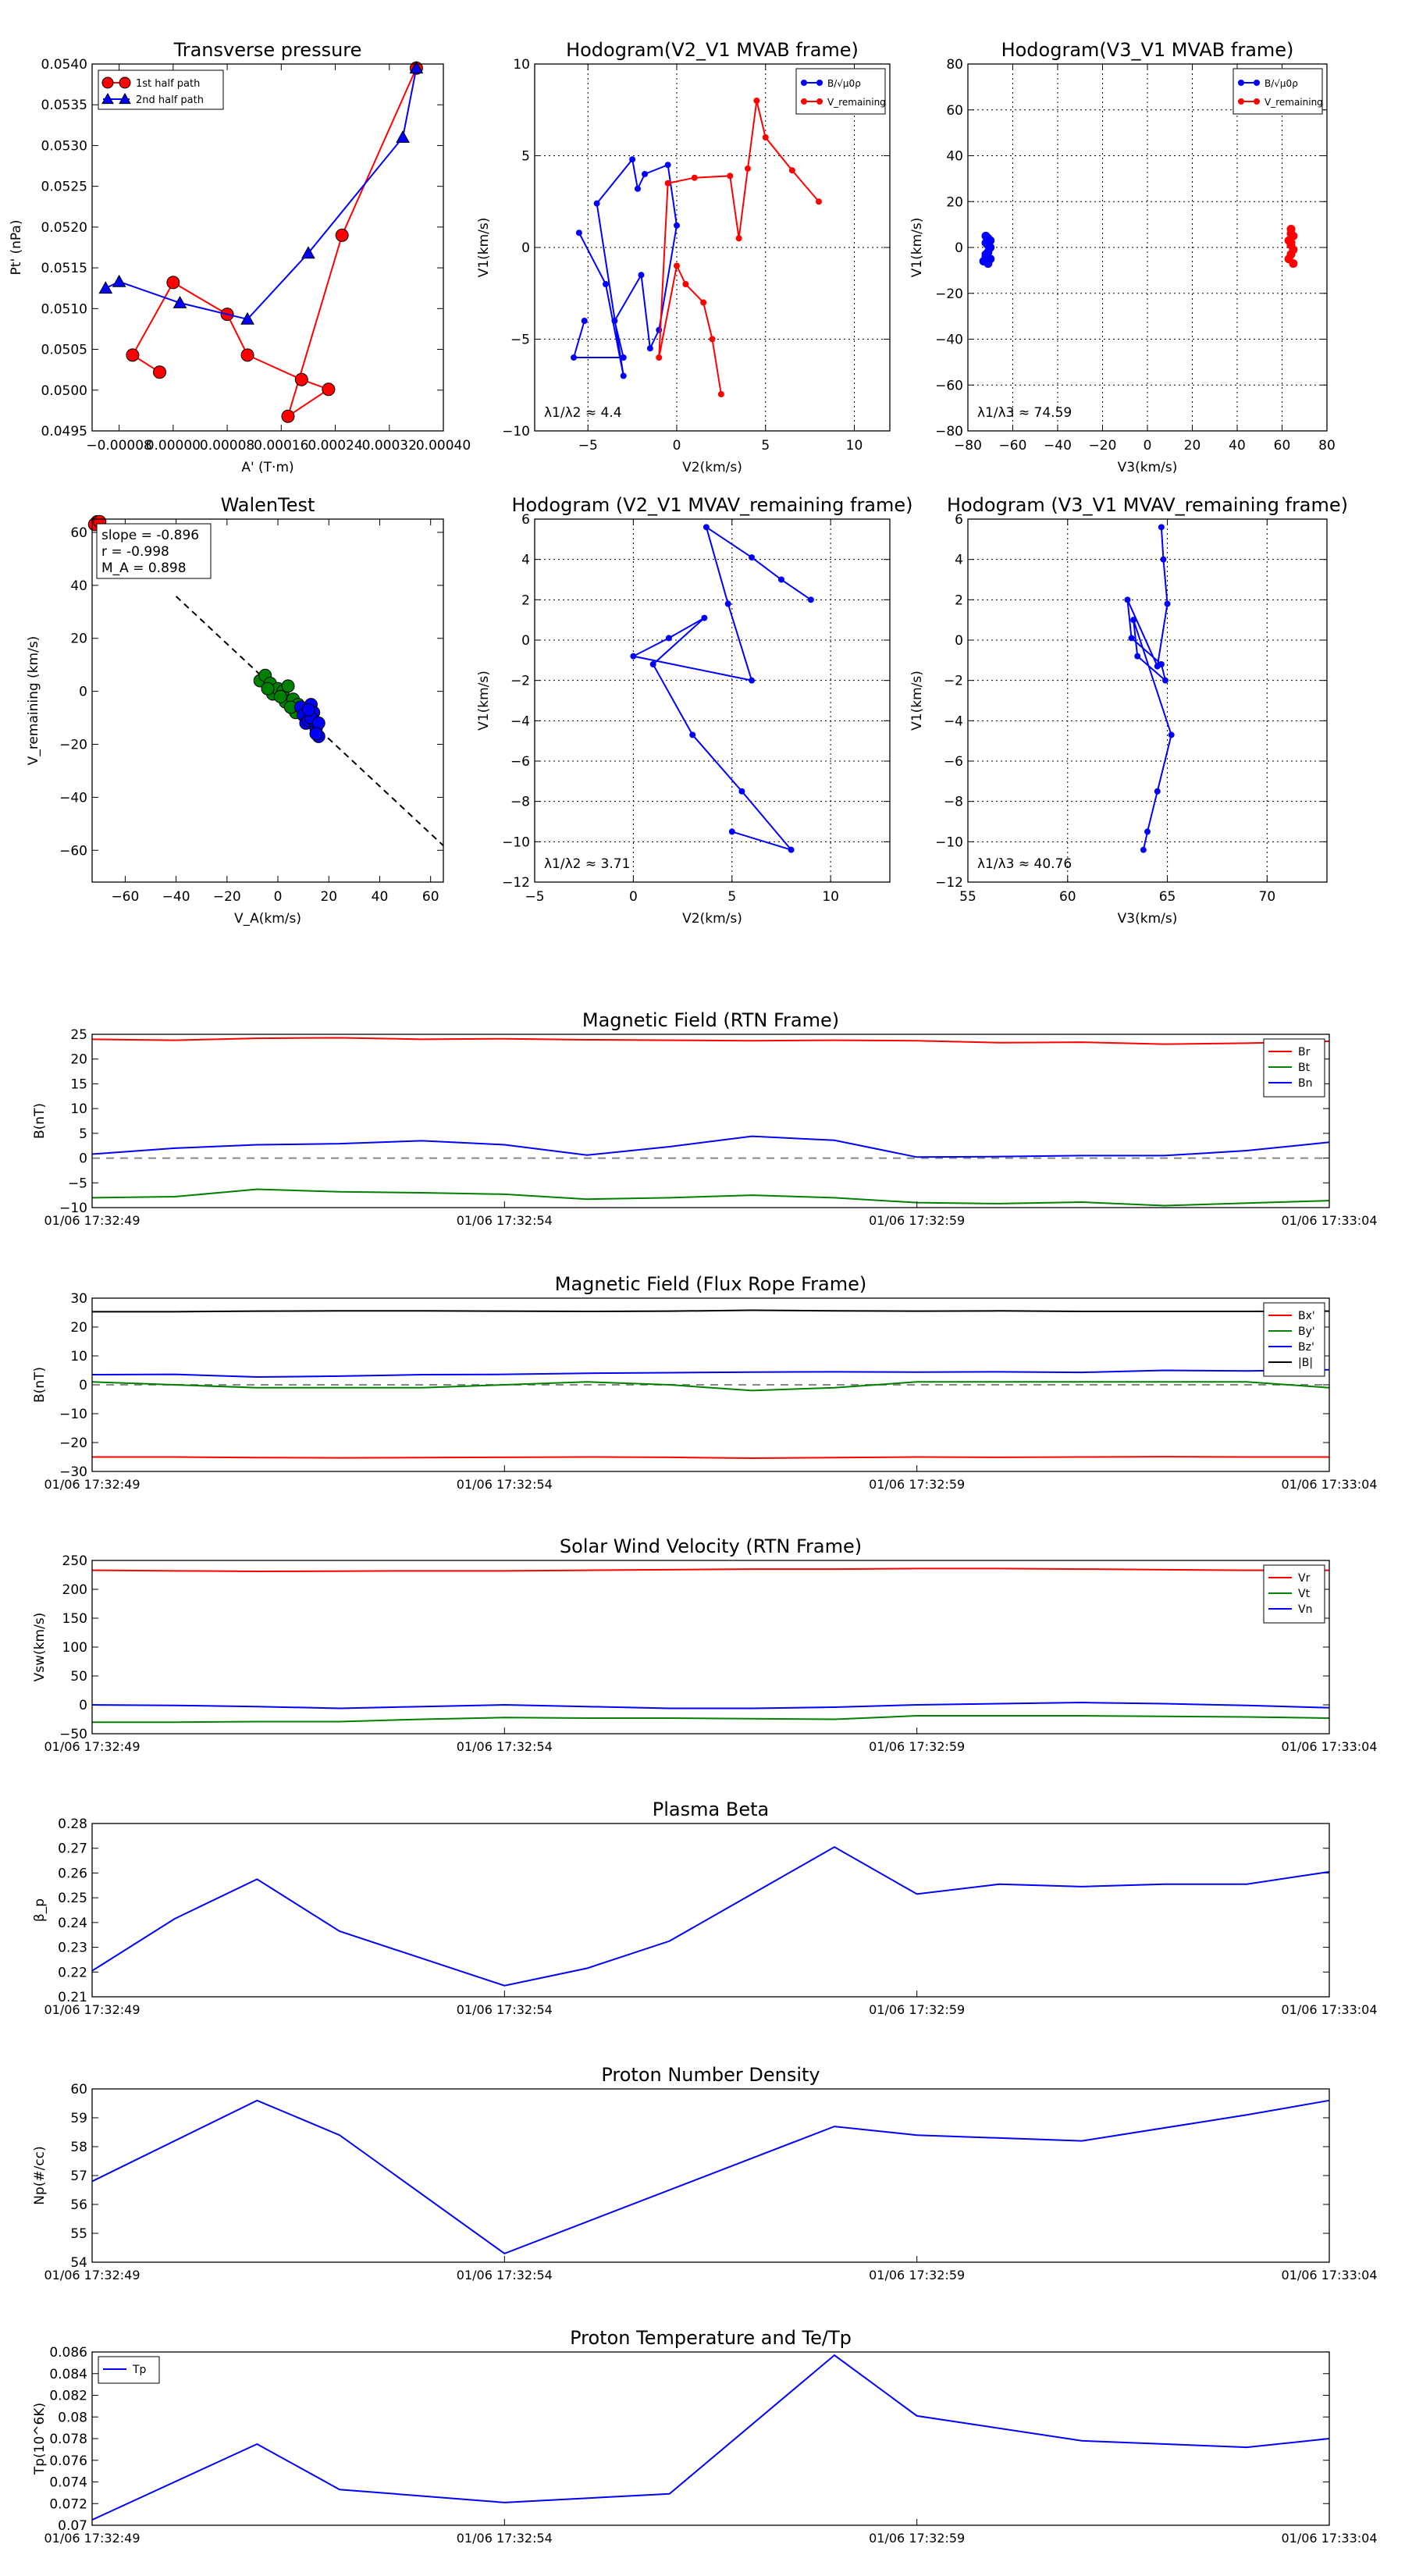  What do you see at coordinates (711, 2075) in the screenshot?
I see `chart-title: Proton Number Density` at bounding box center [711, 2075].